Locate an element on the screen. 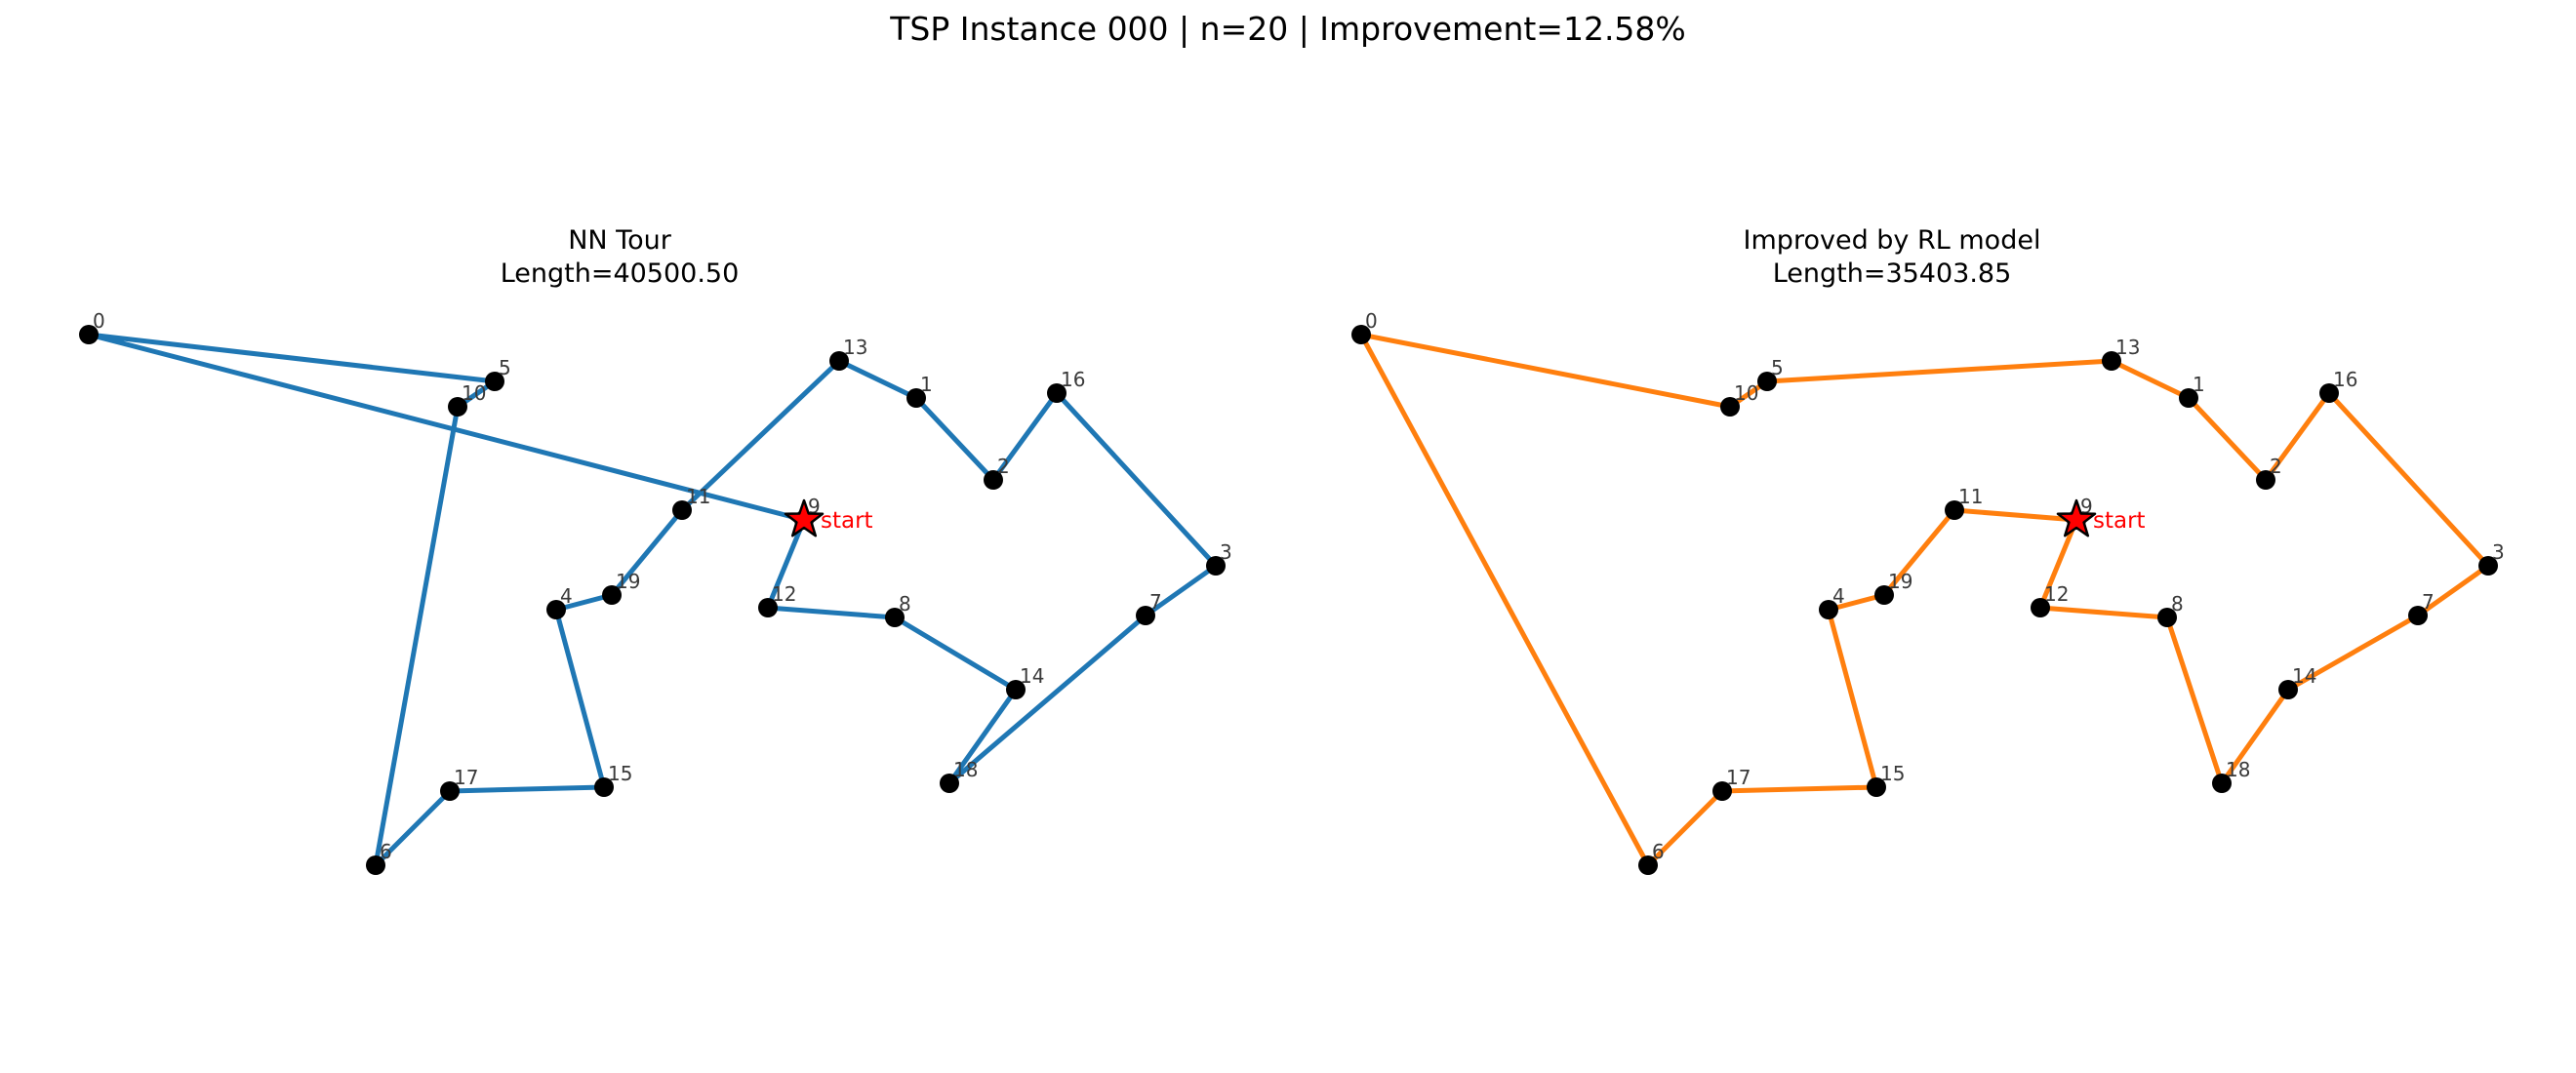 This screenshot has height=1073, width=2576. rl-tour-title-line2: Length=35403.85 is located at coordinates (1892, 273).